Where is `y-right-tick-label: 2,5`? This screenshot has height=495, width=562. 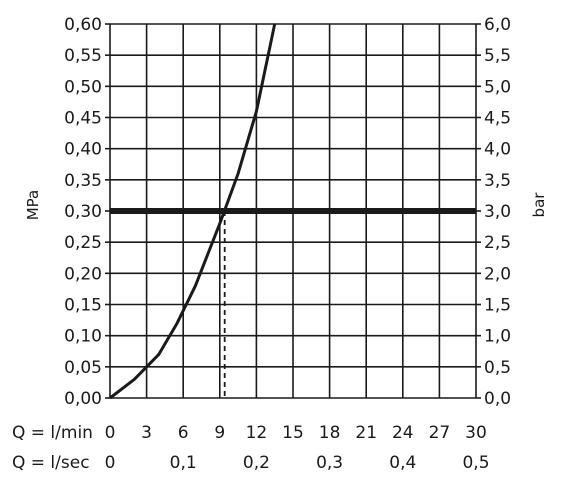
y-right-tick-label: 2,5 is located at coordinates (497, 243).